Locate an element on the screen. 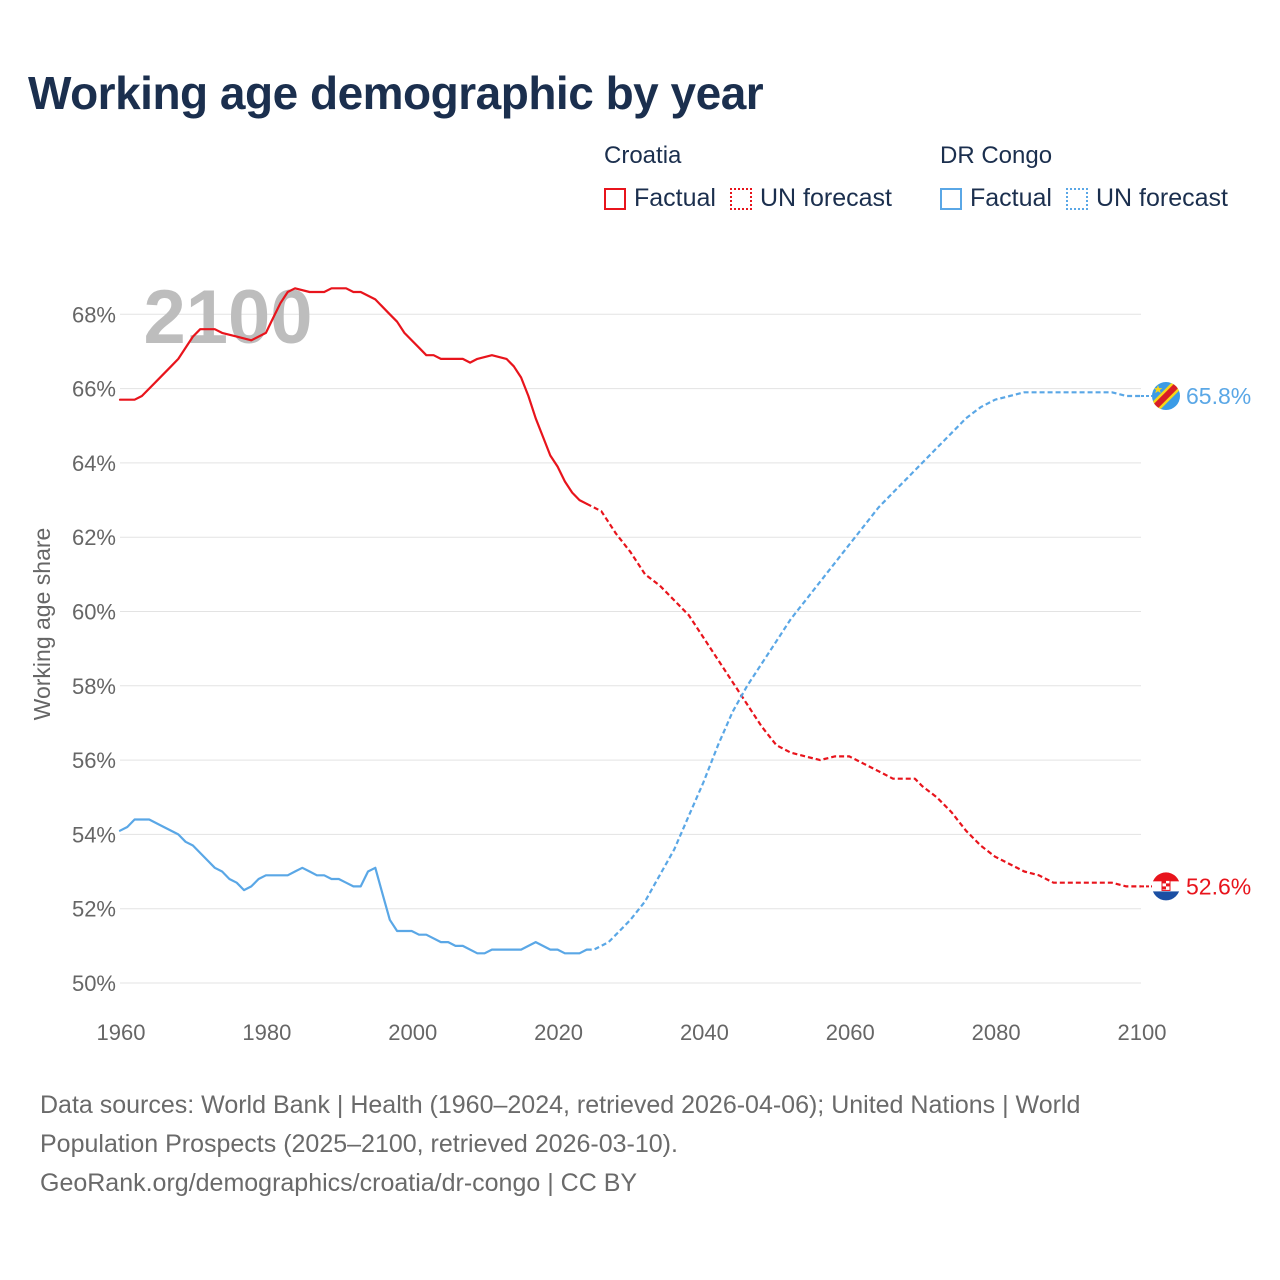  y-axis-ticks: 50% 52% 54% 56% 58% 60% 62% 64% 66% 68% is located at coordinates (94, 649).